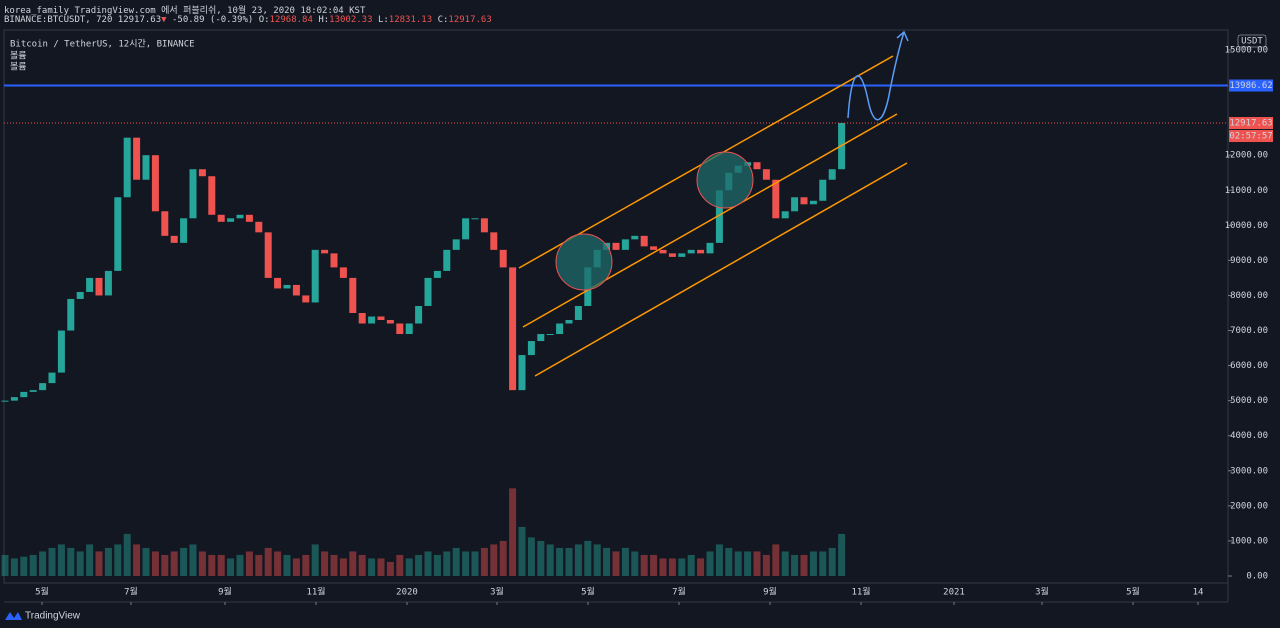 This screenshot has height=628, width=1280. What do you see at coordinates (351, 20) in the screenshot?
I see `h-value: 13002.33` at bounding box center [351, 20].